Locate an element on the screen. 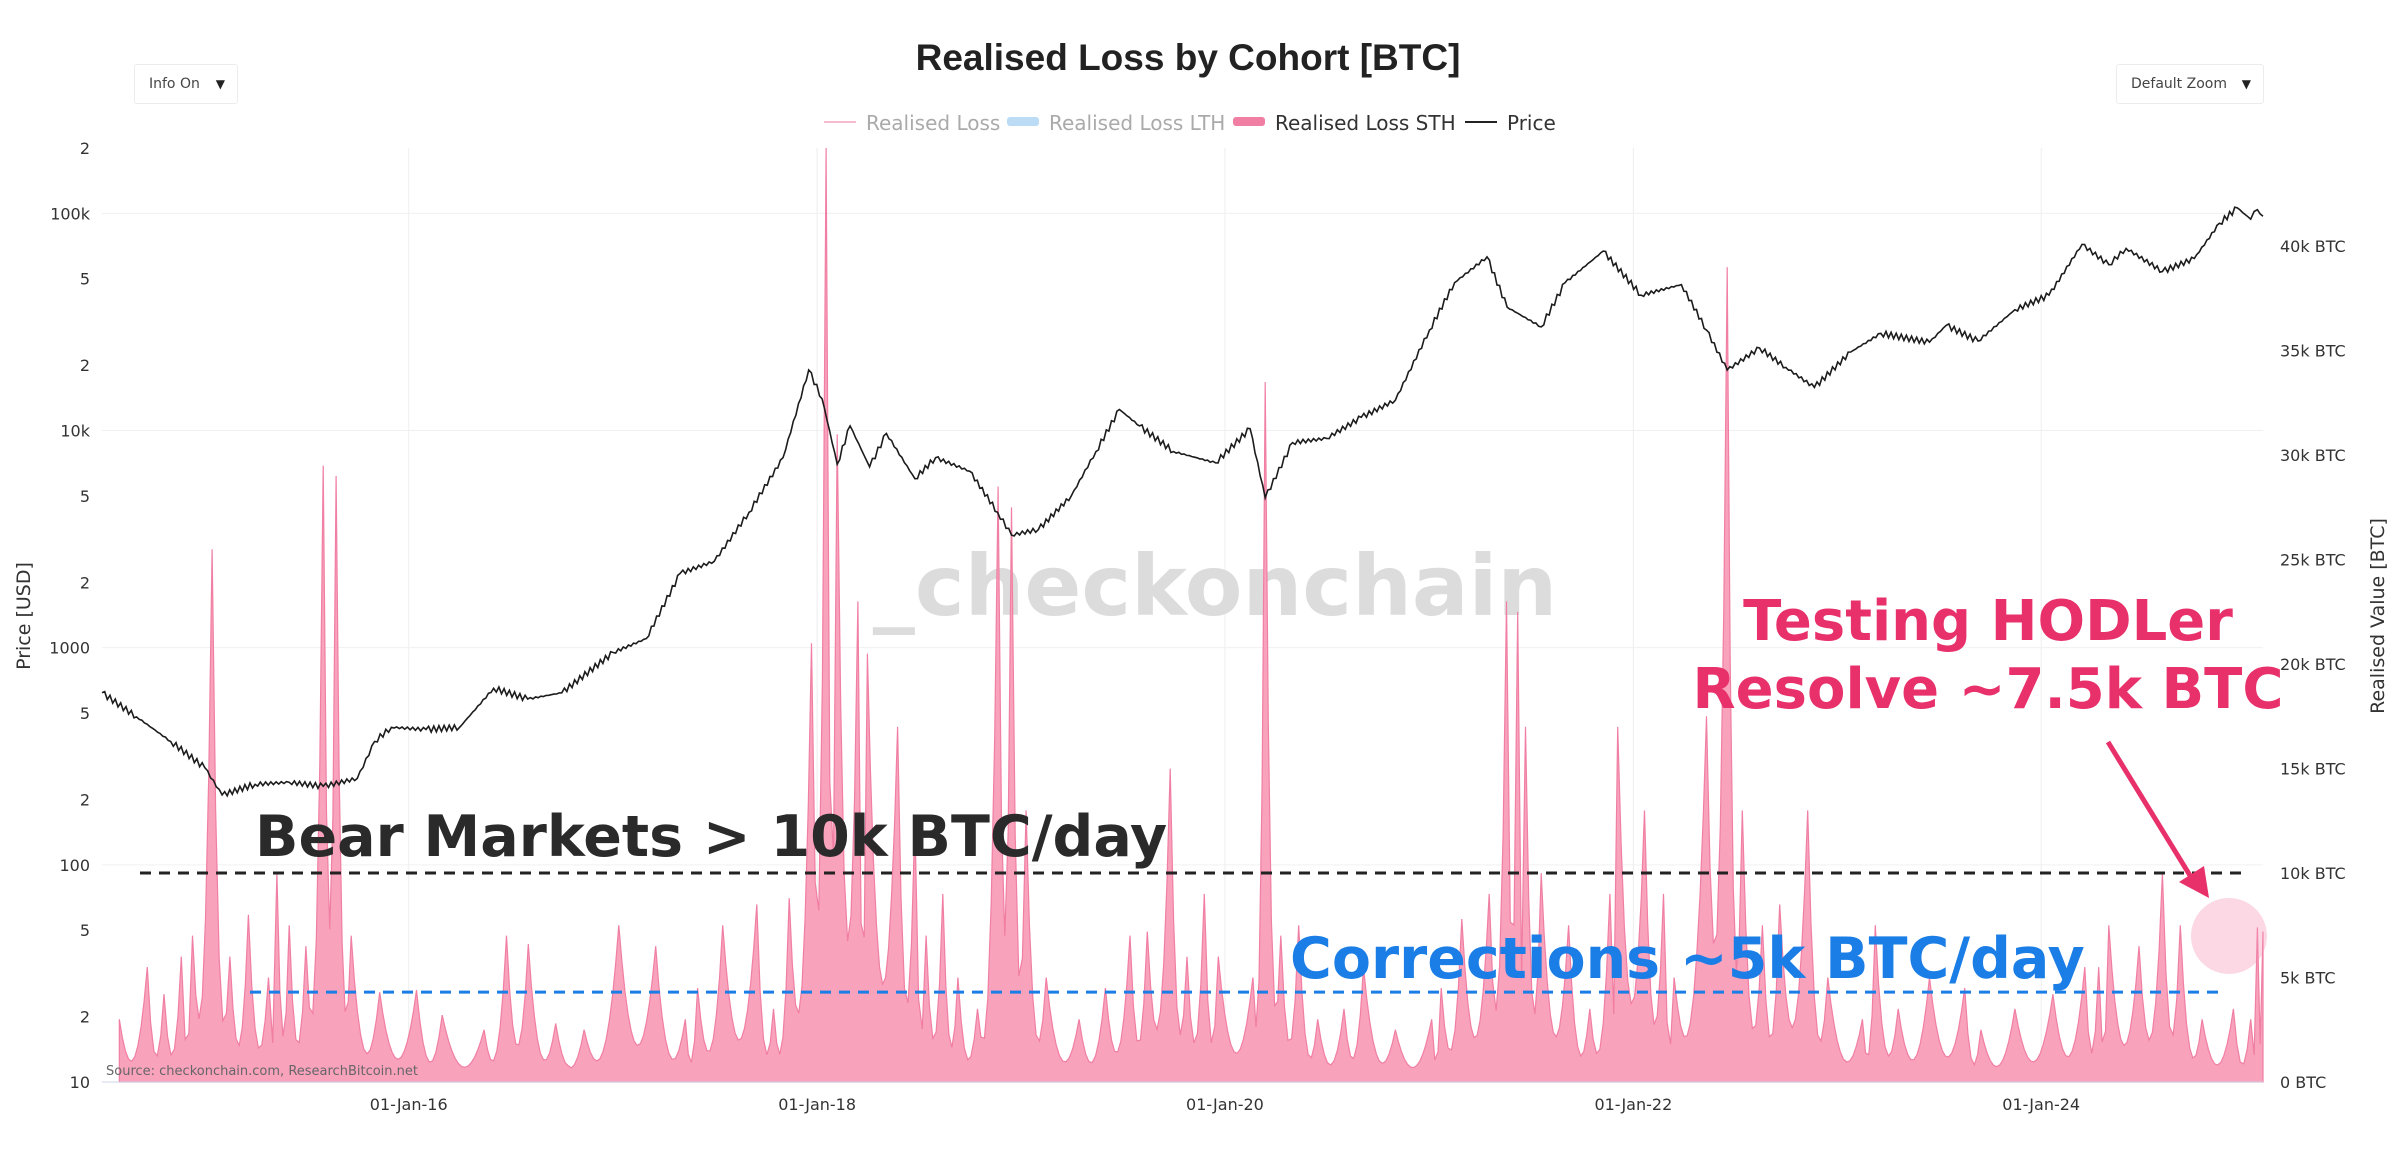 This screenshot has width=2400, height=1166. annotation-arrow-shaft is located at coordinates (2151, 812).